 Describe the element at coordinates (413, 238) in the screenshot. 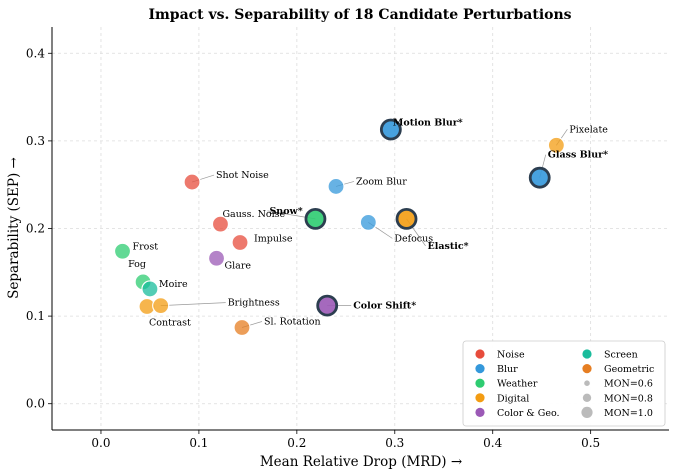

I see `point-label-defocus: Defocus` at that location.